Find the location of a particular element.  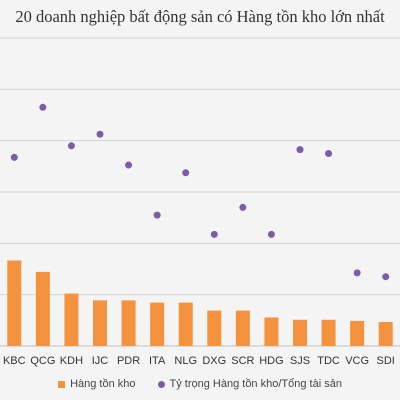

legend-dot-swatch is located at coordinates (161, 384).